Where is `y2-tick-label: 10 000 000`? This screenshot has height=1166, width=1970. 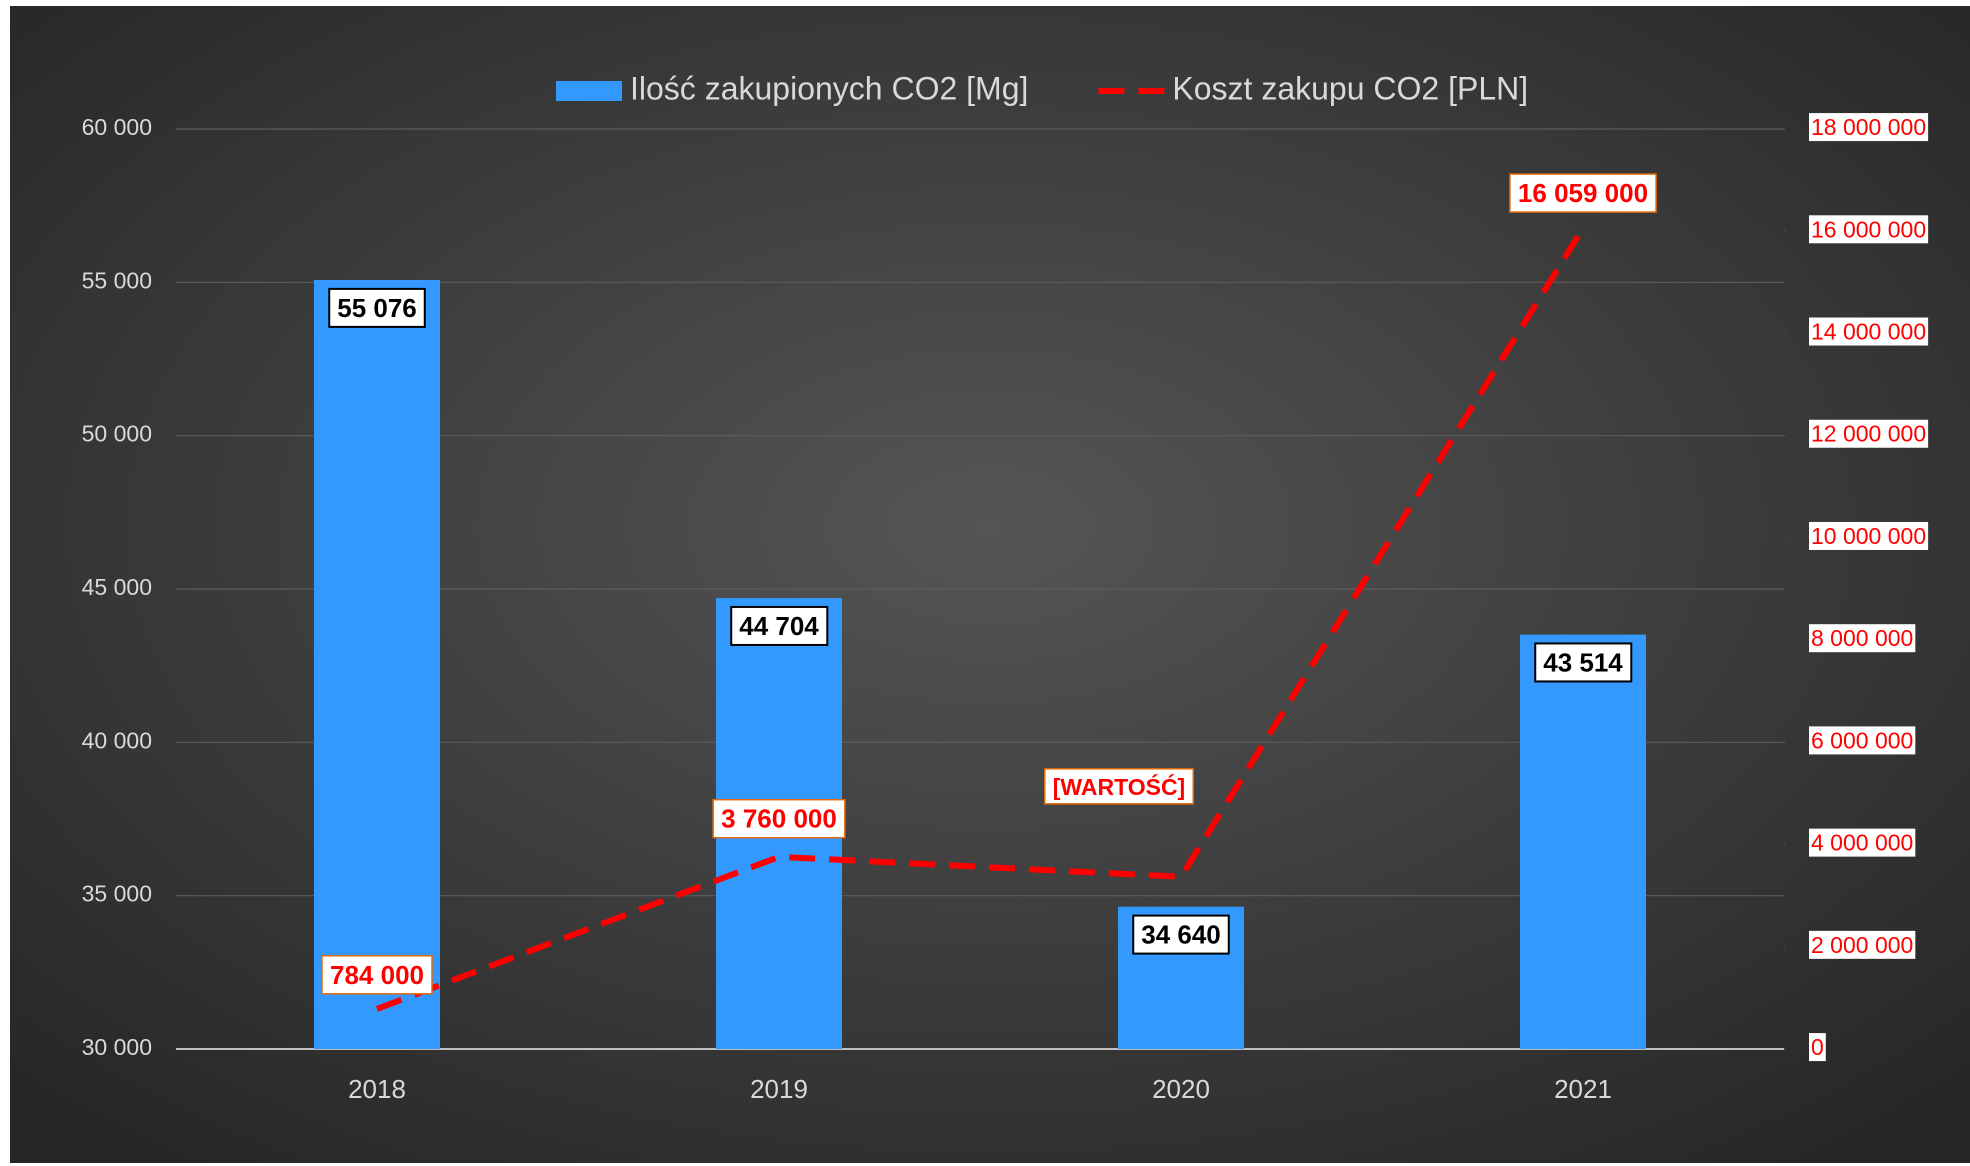 y2-tick-label: 10 000 000 is located at coordinates (1868, 536).